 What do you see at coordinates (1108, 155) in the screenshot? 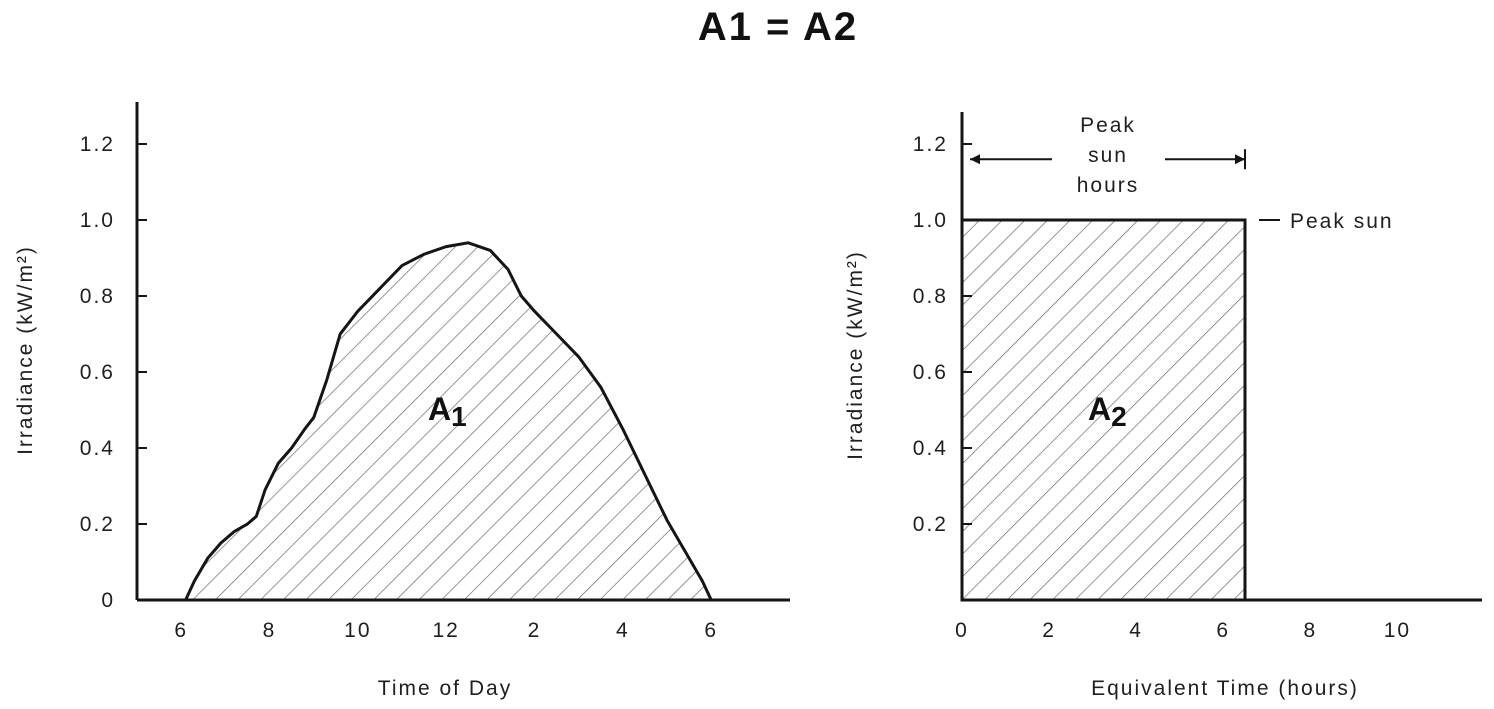
I see `peak-sun-hours-label-line-2: sun` at bounding box center [1108, 155].